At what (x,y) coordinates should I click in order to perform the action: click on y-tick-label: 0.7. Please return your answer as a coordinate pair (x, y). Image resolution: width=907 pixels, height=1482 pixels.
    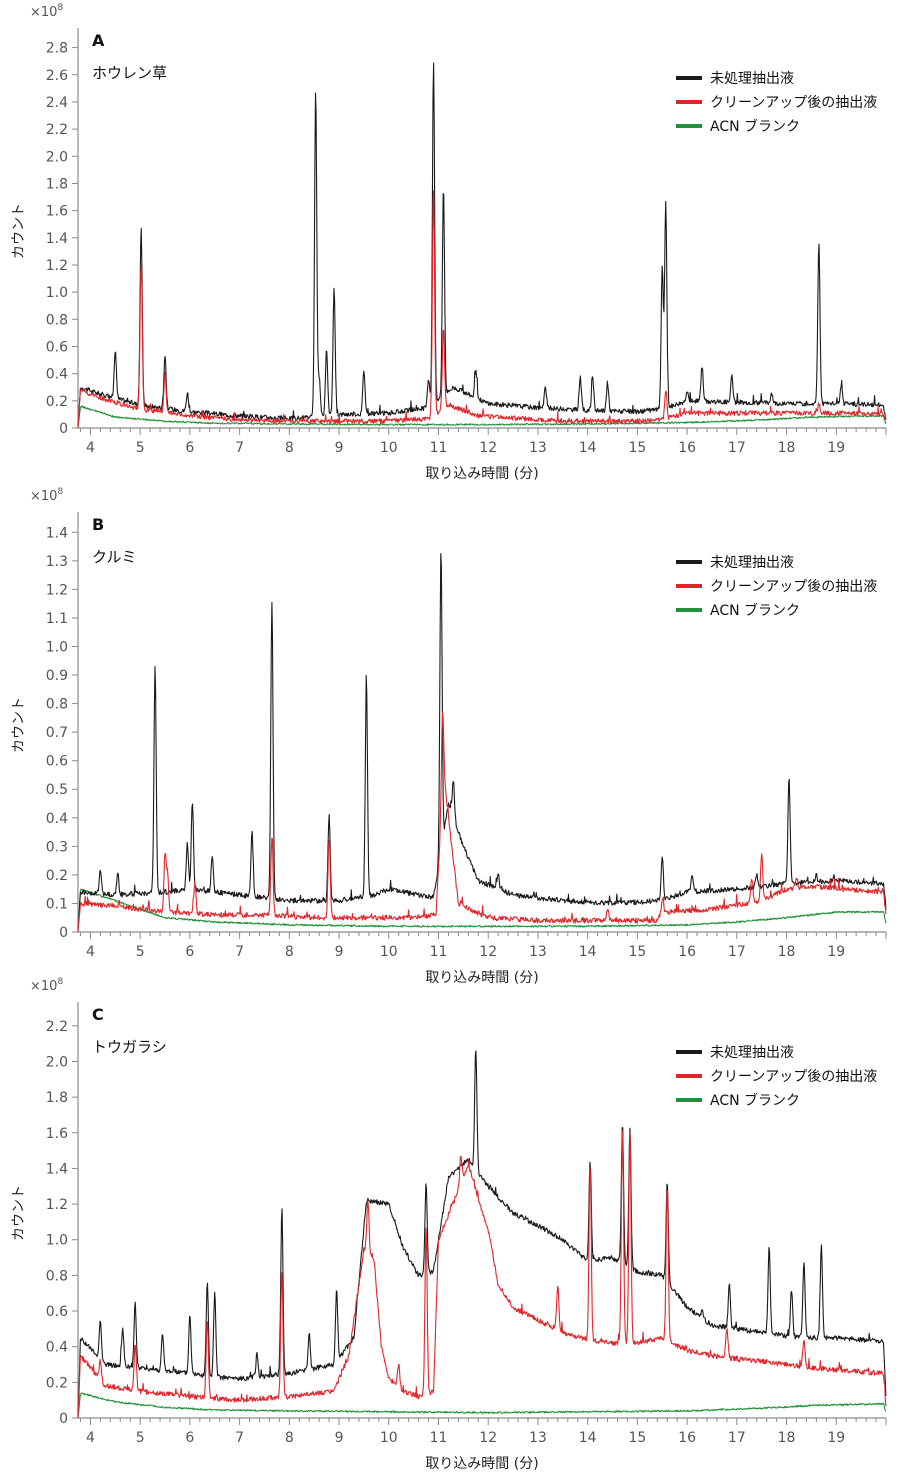
    Looking at the image, I should click on (57, 733).